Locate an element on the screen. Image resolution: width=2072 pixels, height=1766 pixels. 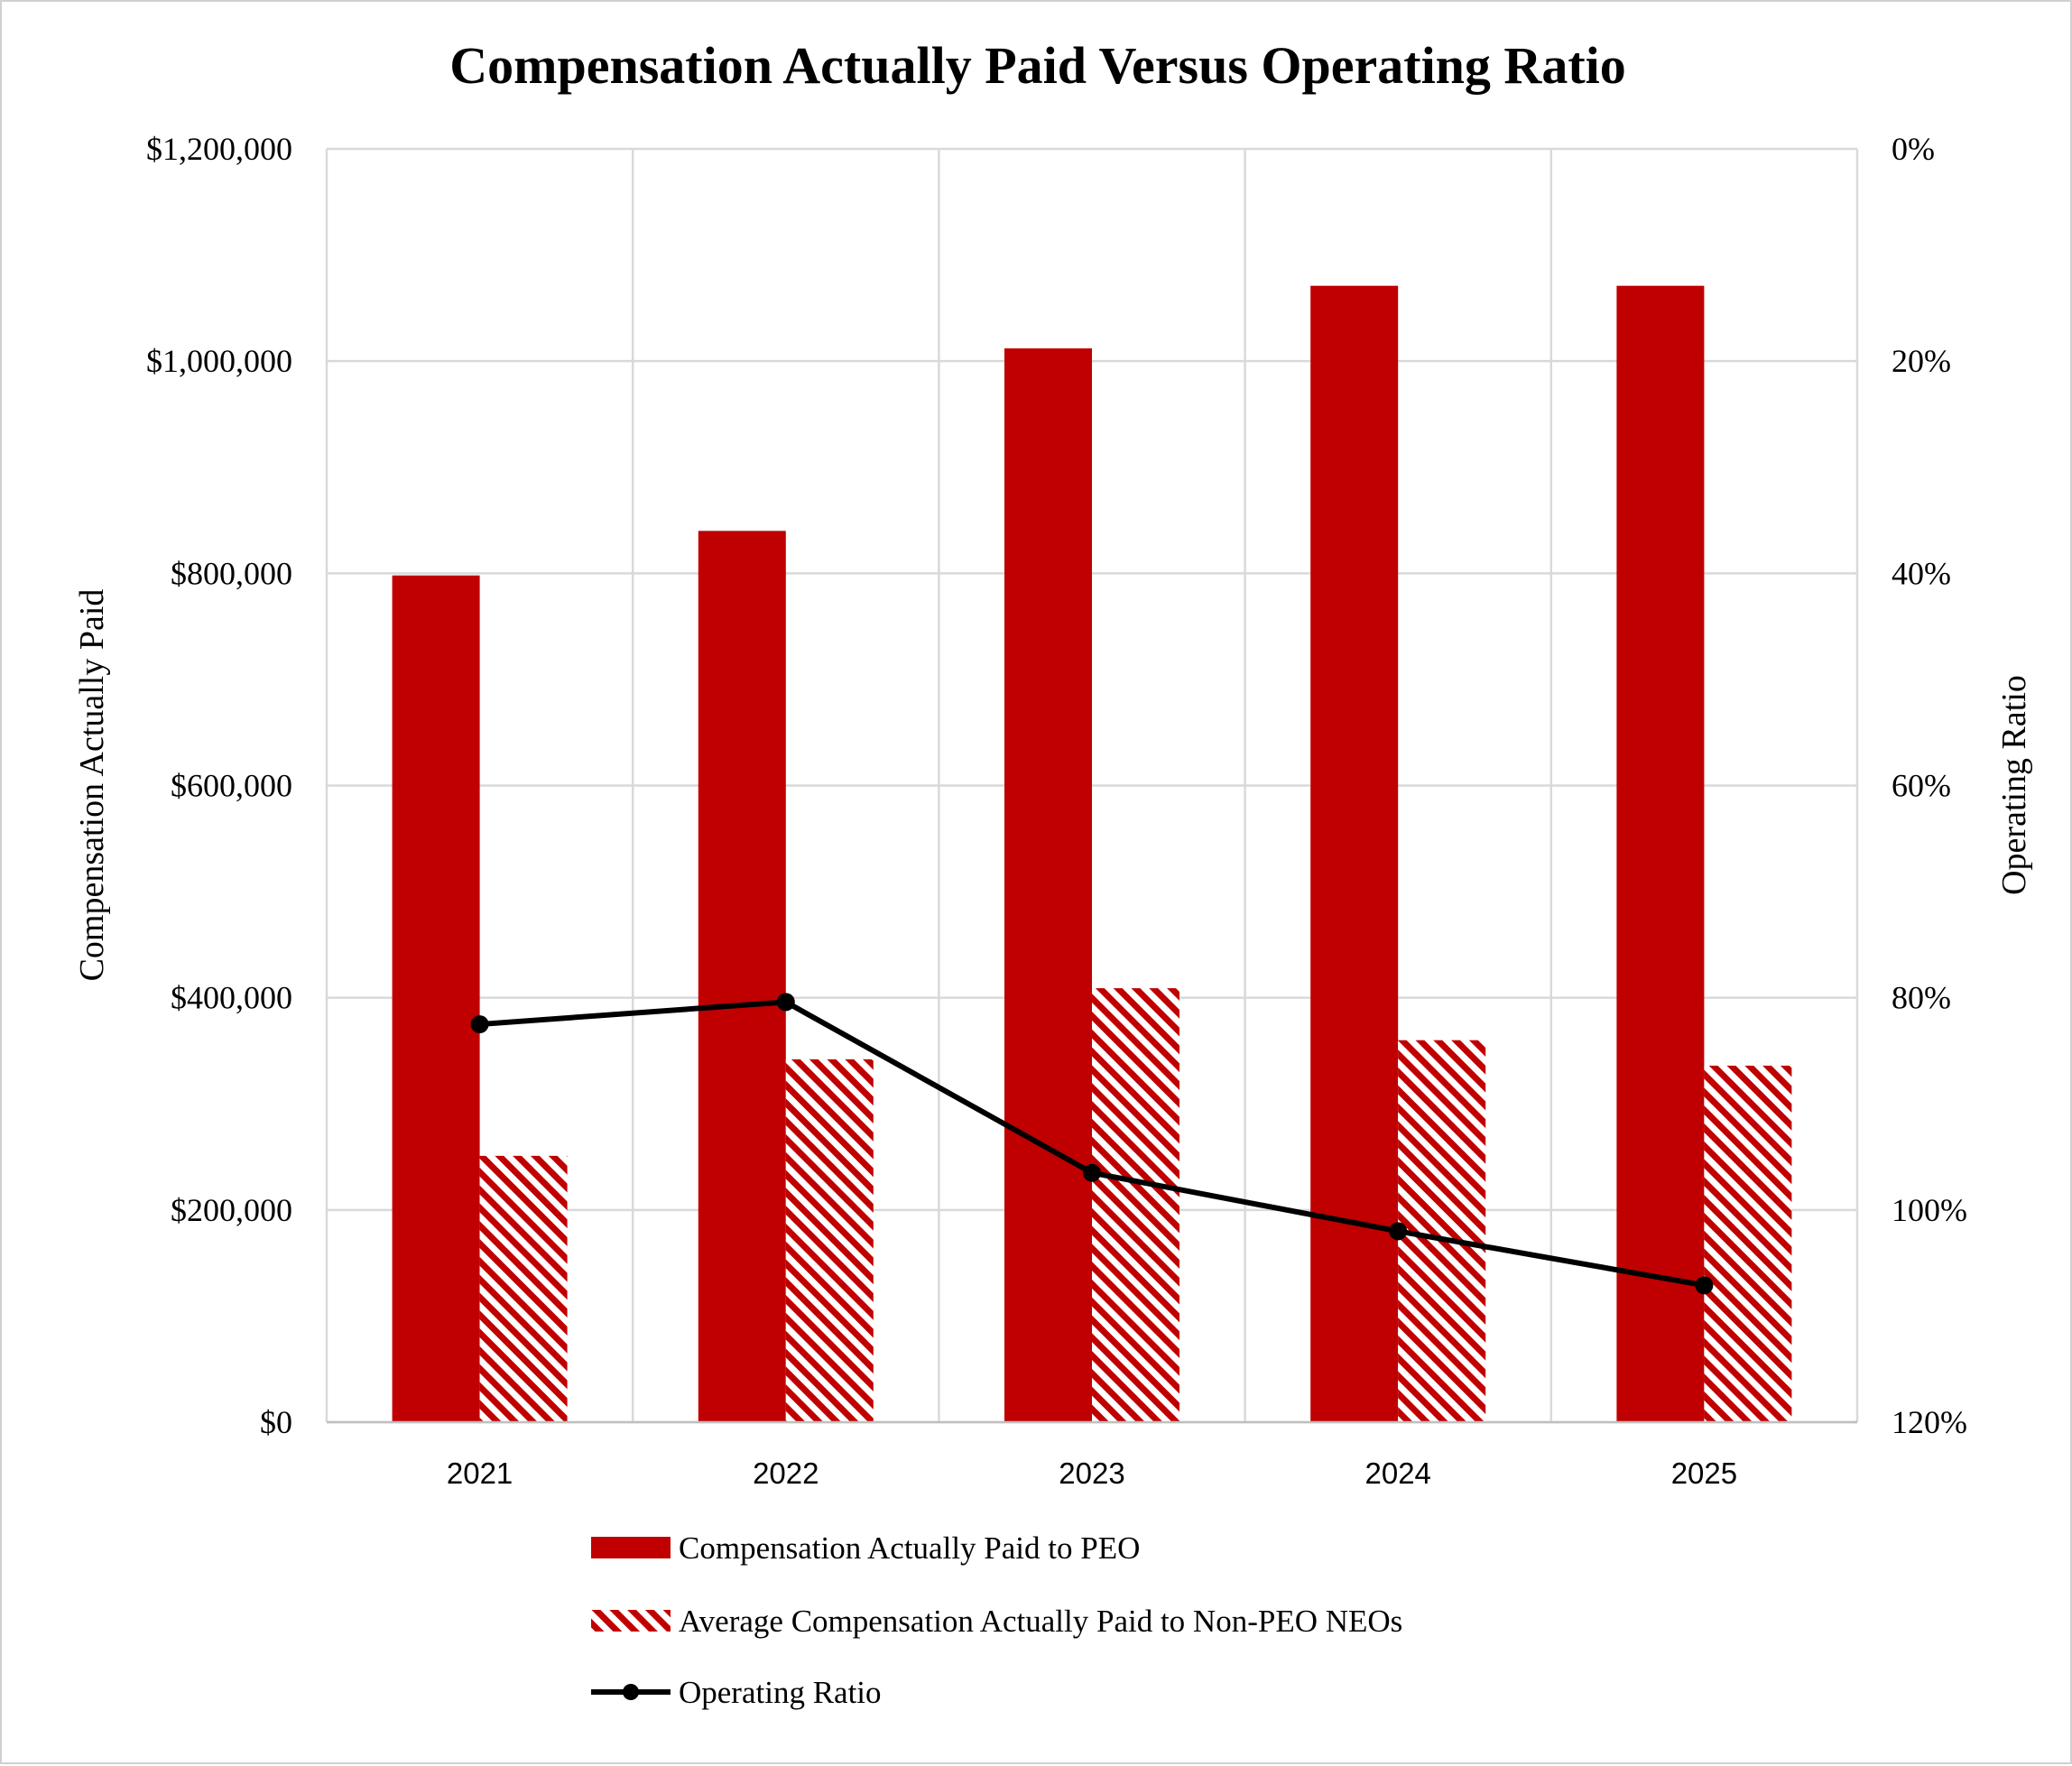
y-tick-label: $800,000 is located at coordinates (231, 573).